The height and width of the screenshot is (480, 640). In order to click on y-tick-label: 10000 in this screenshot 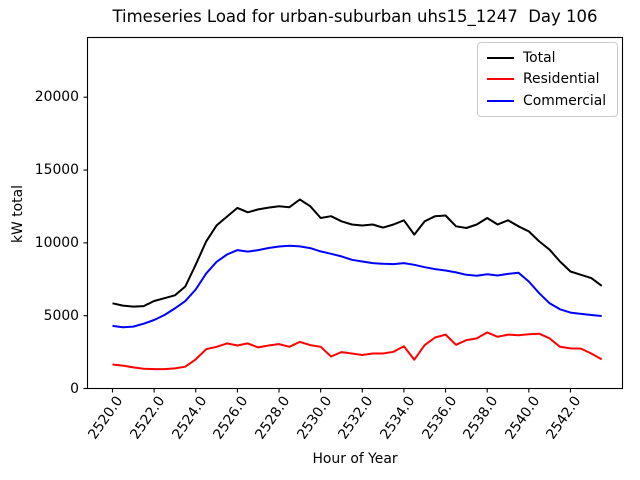, I will do `click(56, 242)`.